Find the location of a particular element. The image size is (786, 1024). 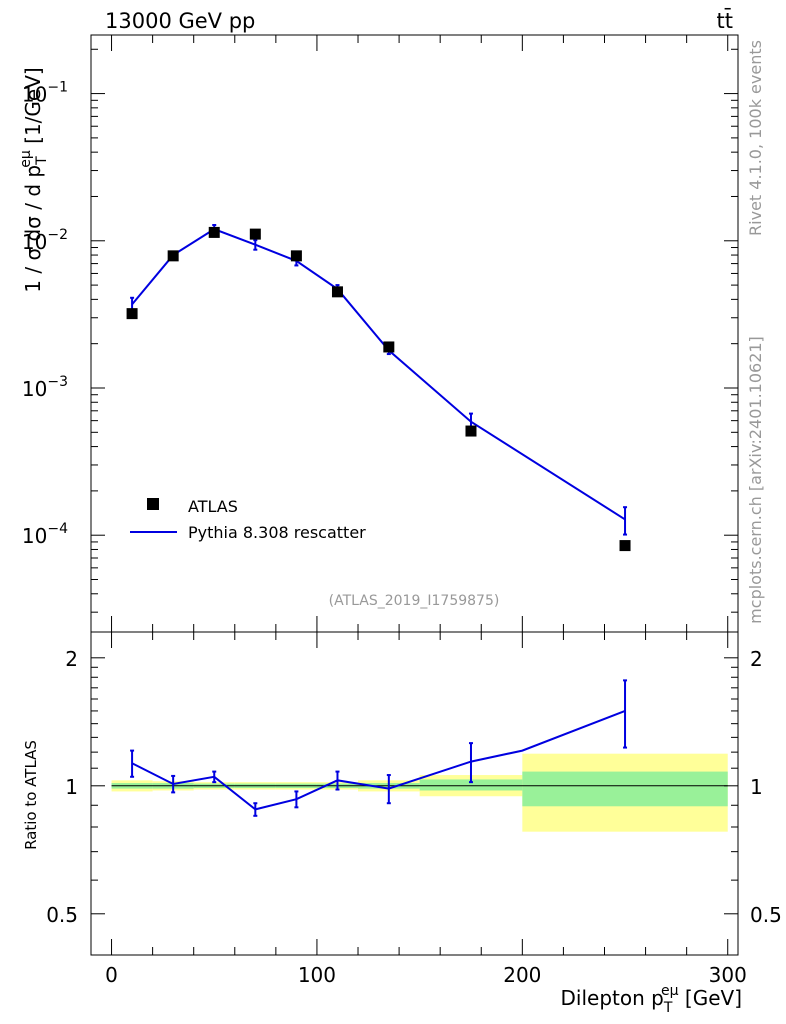

main-y-label-lhs: 1 / σ dσ / d p is located at coordinates (33, 229).